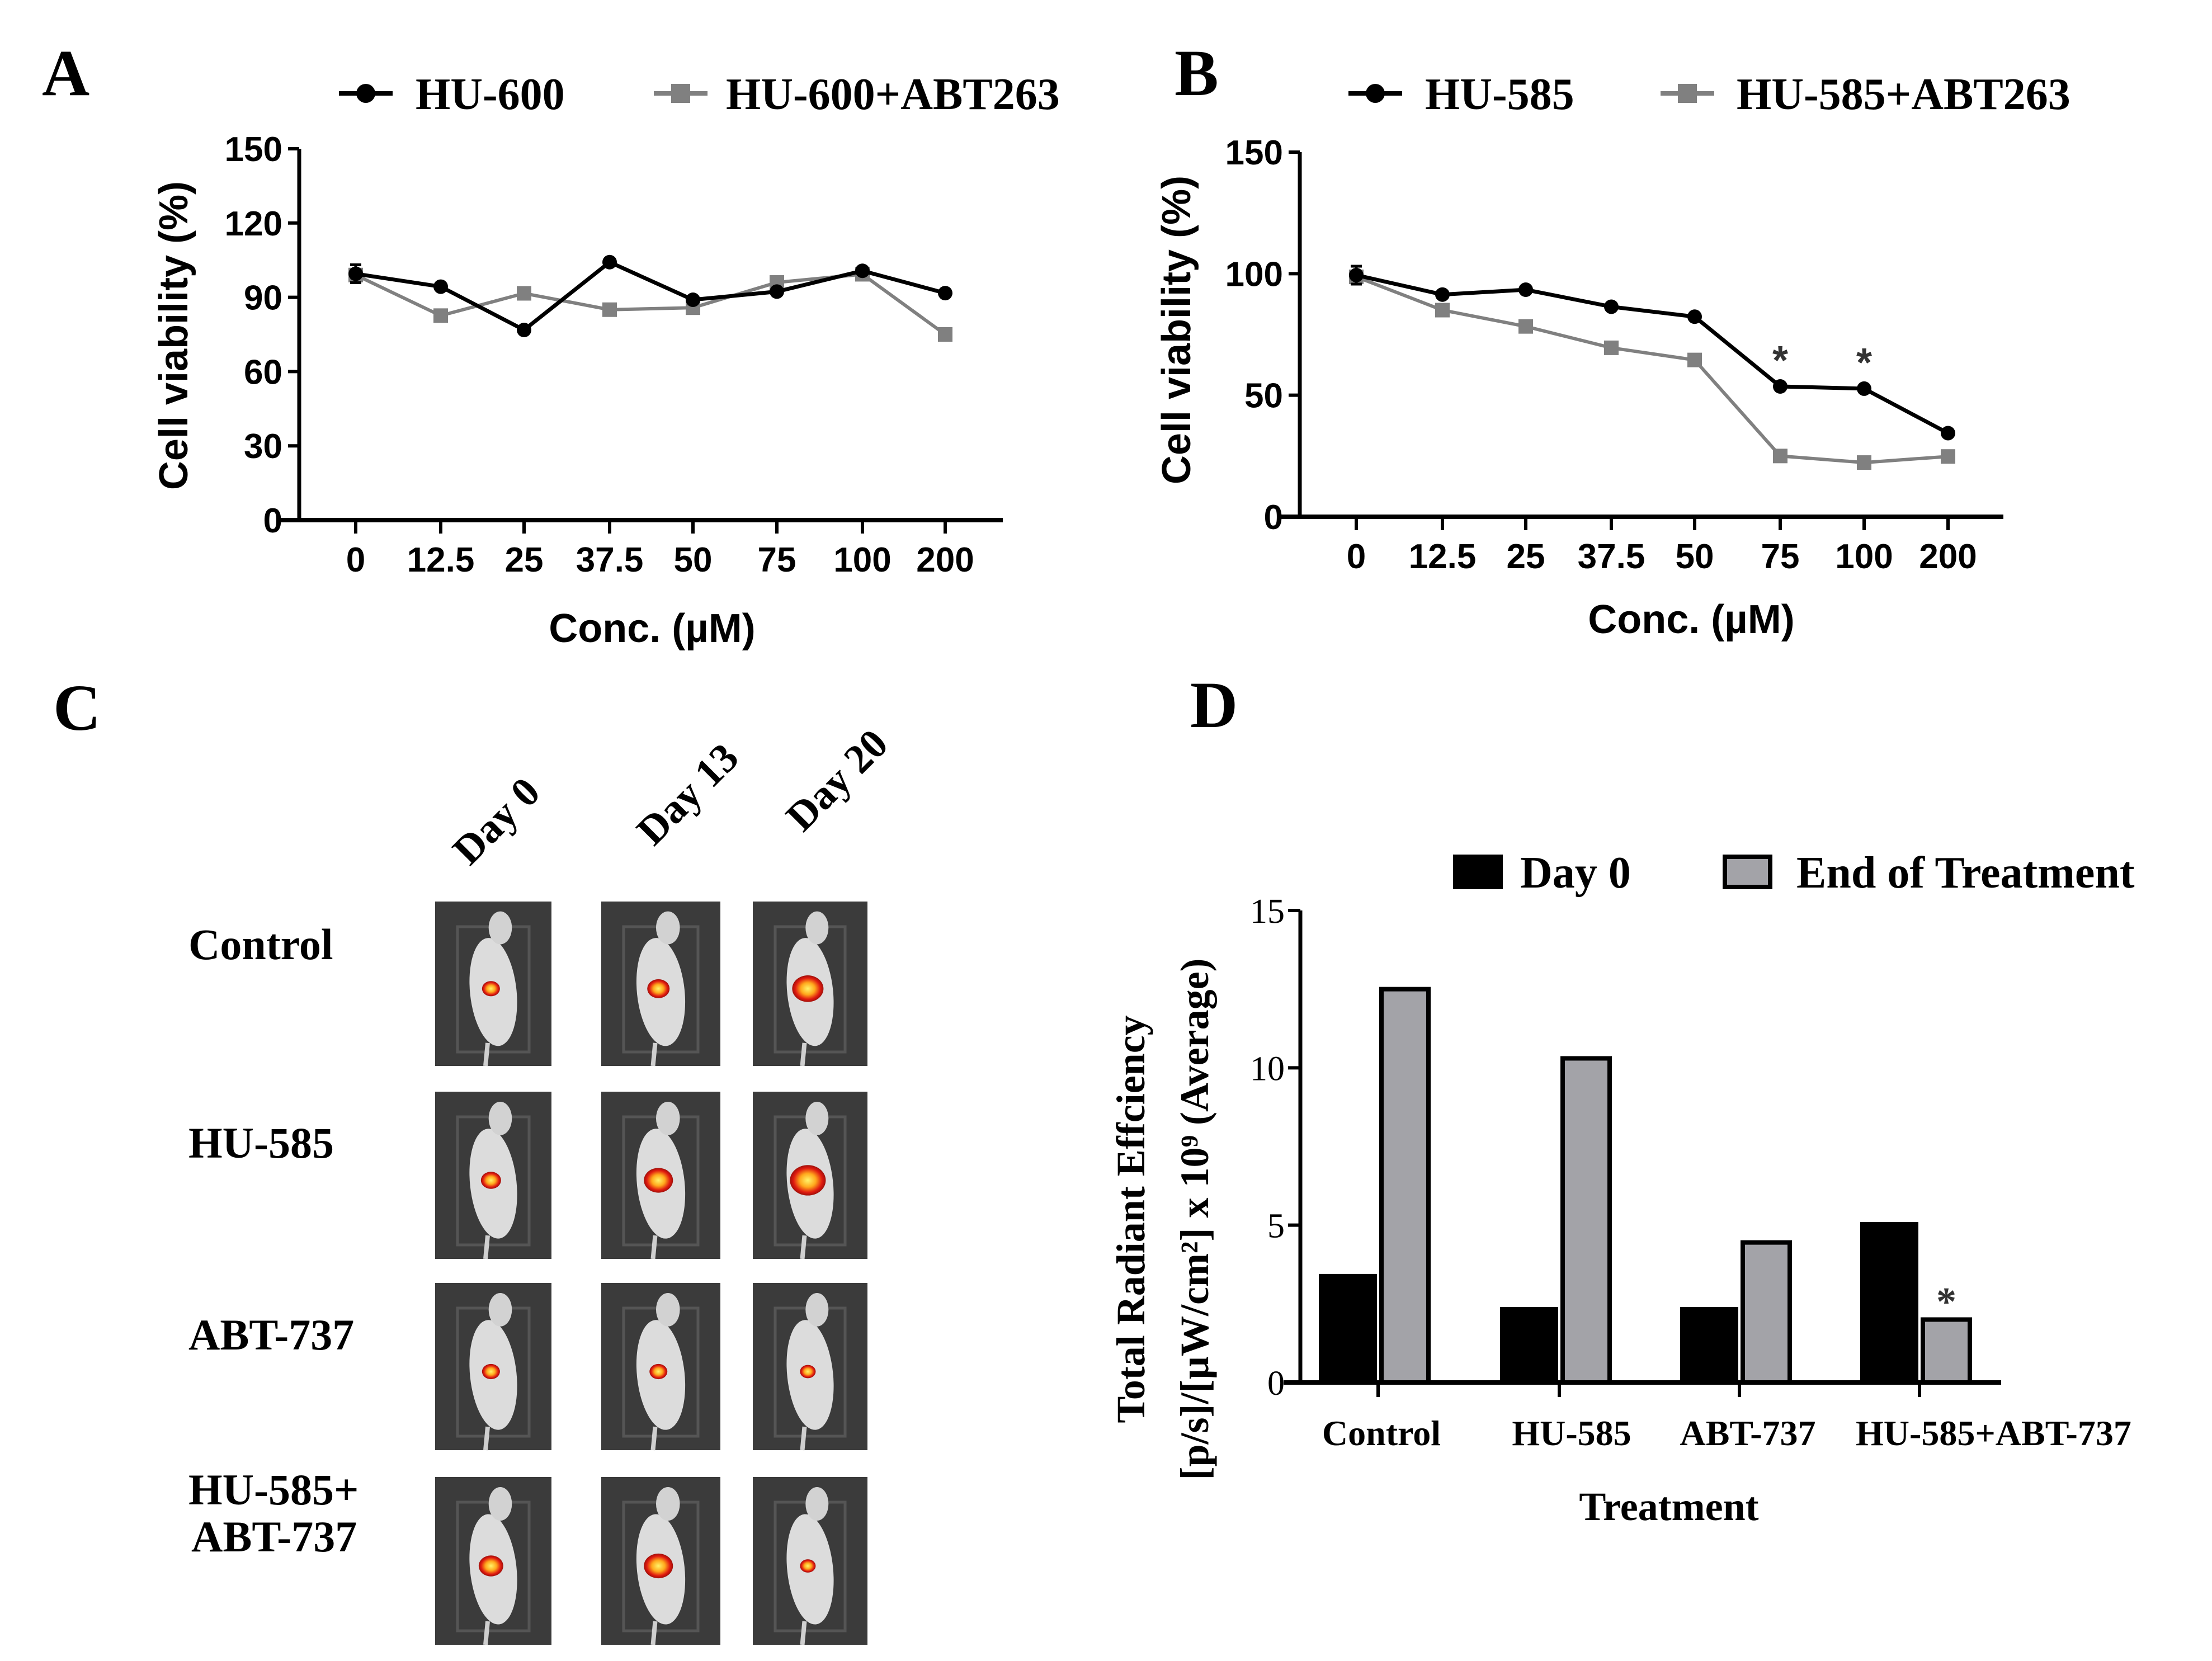 This screenshot has width=2212, height=1661. I want to click on y-tick-label: 60, so click(263, 372).